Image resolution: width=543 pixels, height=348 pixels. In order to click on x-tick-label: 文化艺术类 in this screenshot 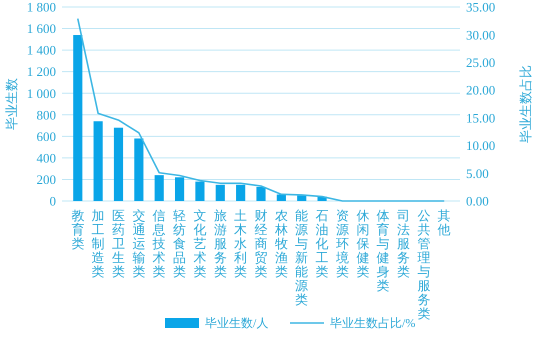, I will do `click(199, 243)`.